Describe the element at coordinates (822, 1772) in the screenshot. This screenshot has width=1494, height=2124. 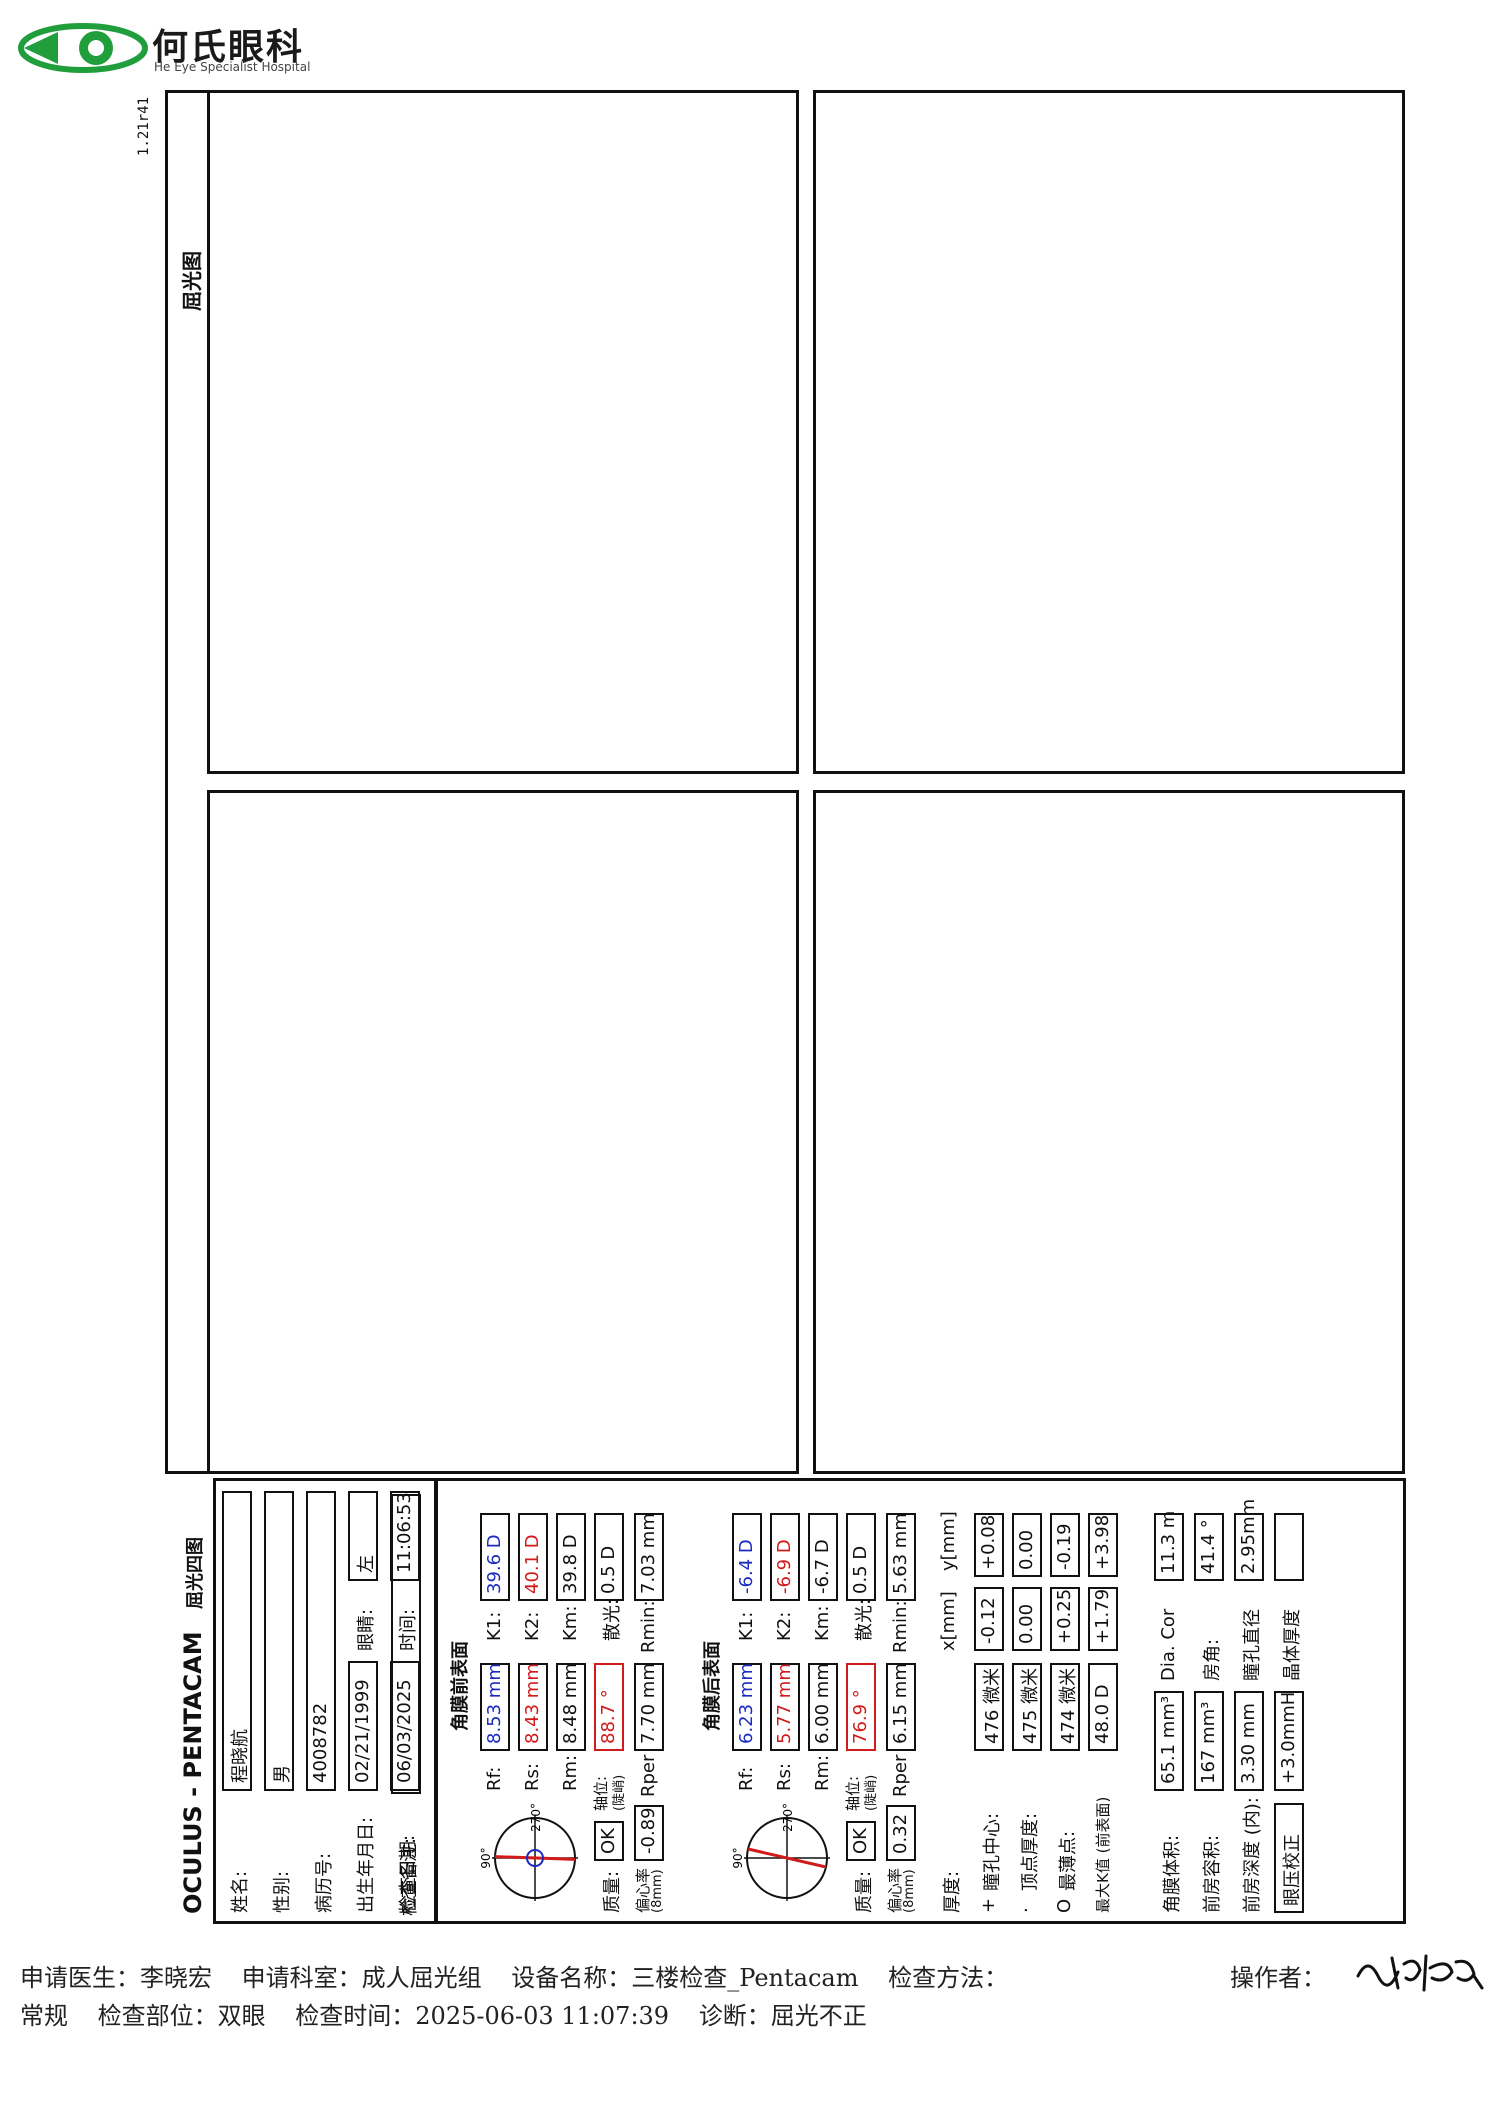
I see `posterior-rm-label: Rm:` at that location.